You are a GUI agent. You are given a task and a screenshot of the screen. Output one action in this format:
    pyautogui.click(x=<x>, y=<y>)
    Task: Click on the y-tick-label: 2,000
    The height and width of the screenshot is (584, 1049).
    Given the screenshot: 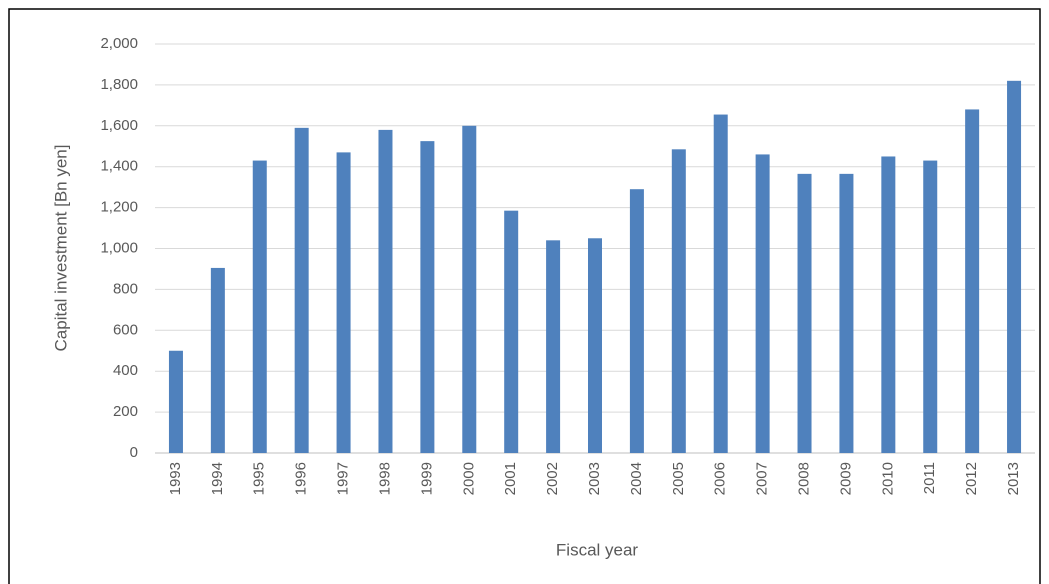 What is the action you would take?
    pyautogui.click(x=119, y=43)
    